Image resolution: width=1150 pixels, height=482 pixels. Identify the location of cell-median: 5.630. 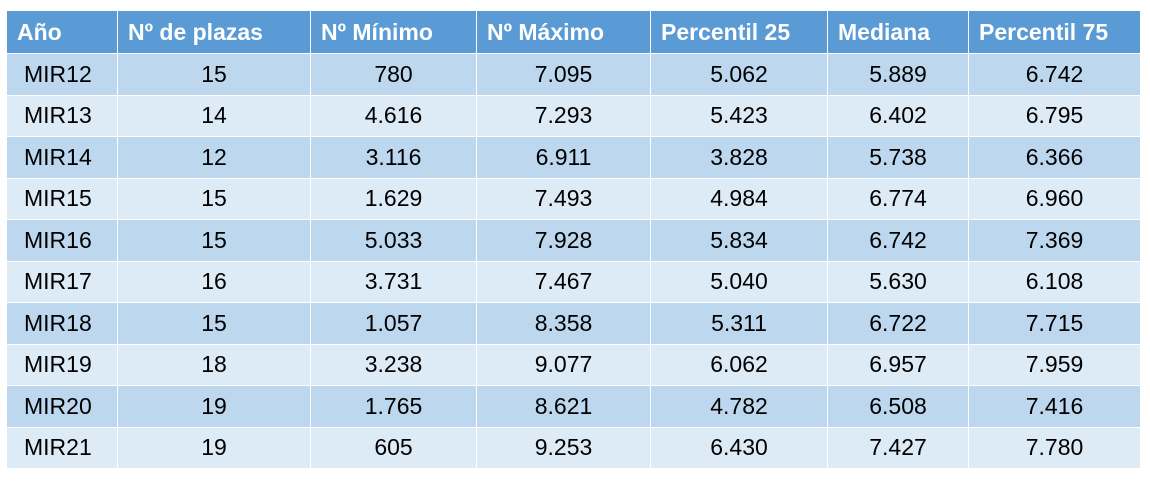
(898, 282).